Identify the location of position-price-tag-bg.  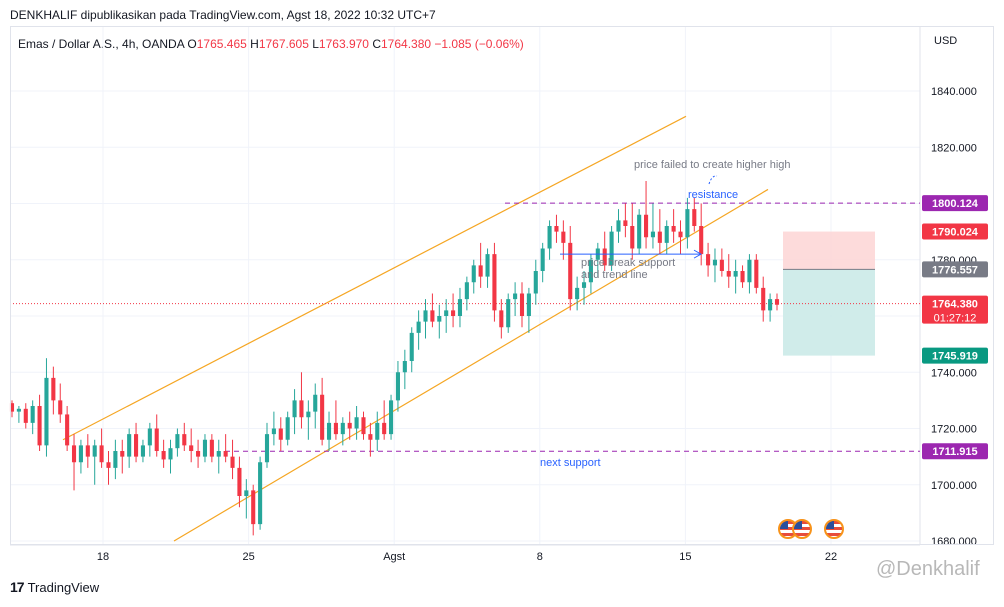
(955, 309).